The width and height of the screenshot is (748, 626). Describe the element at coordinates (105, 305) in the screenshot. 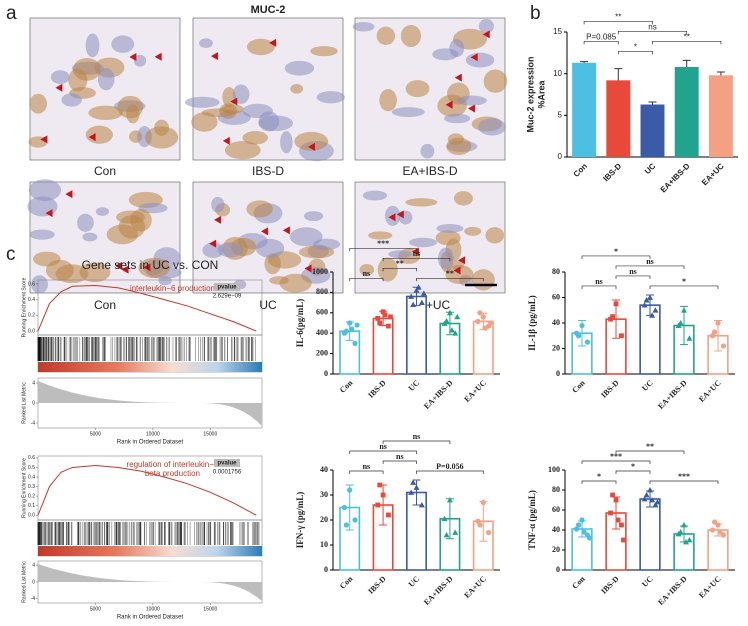

I see `image-label: Con` at that location.